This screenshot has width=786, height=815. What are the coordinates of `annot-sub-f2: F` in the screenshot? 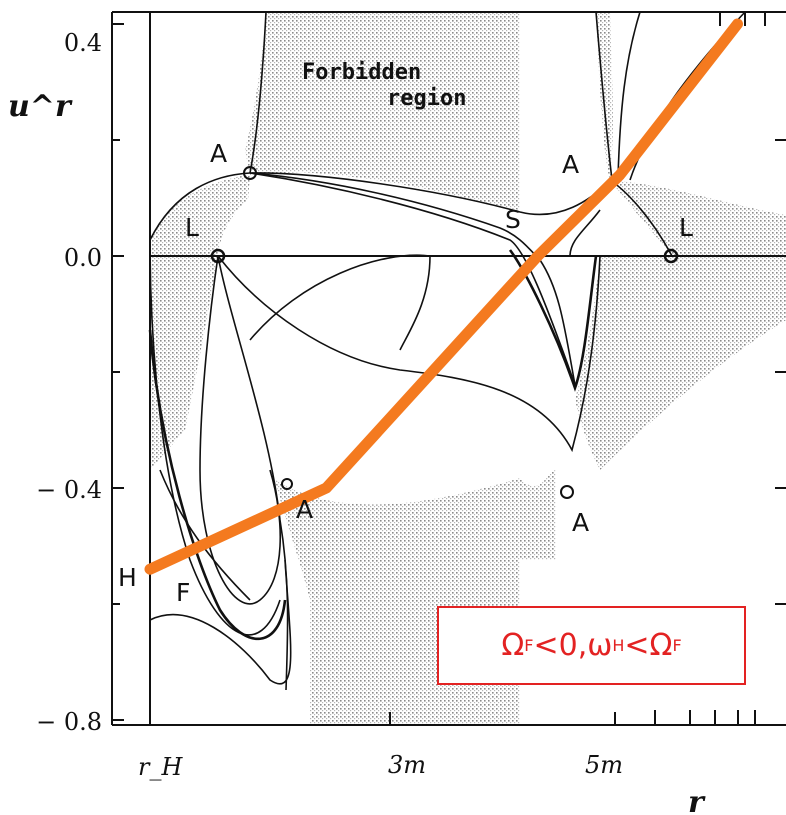 It's located at (677, 645).